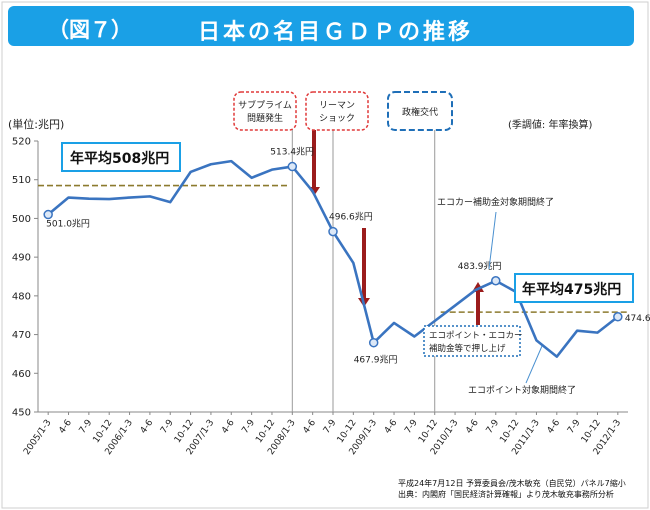 The width and height of the screenshot is (650, 510). Describe the element at coordinates (476, 336) in the screenshot. I see `ecopoint-boost-line-1: エコポイント・エコカー` at that location.